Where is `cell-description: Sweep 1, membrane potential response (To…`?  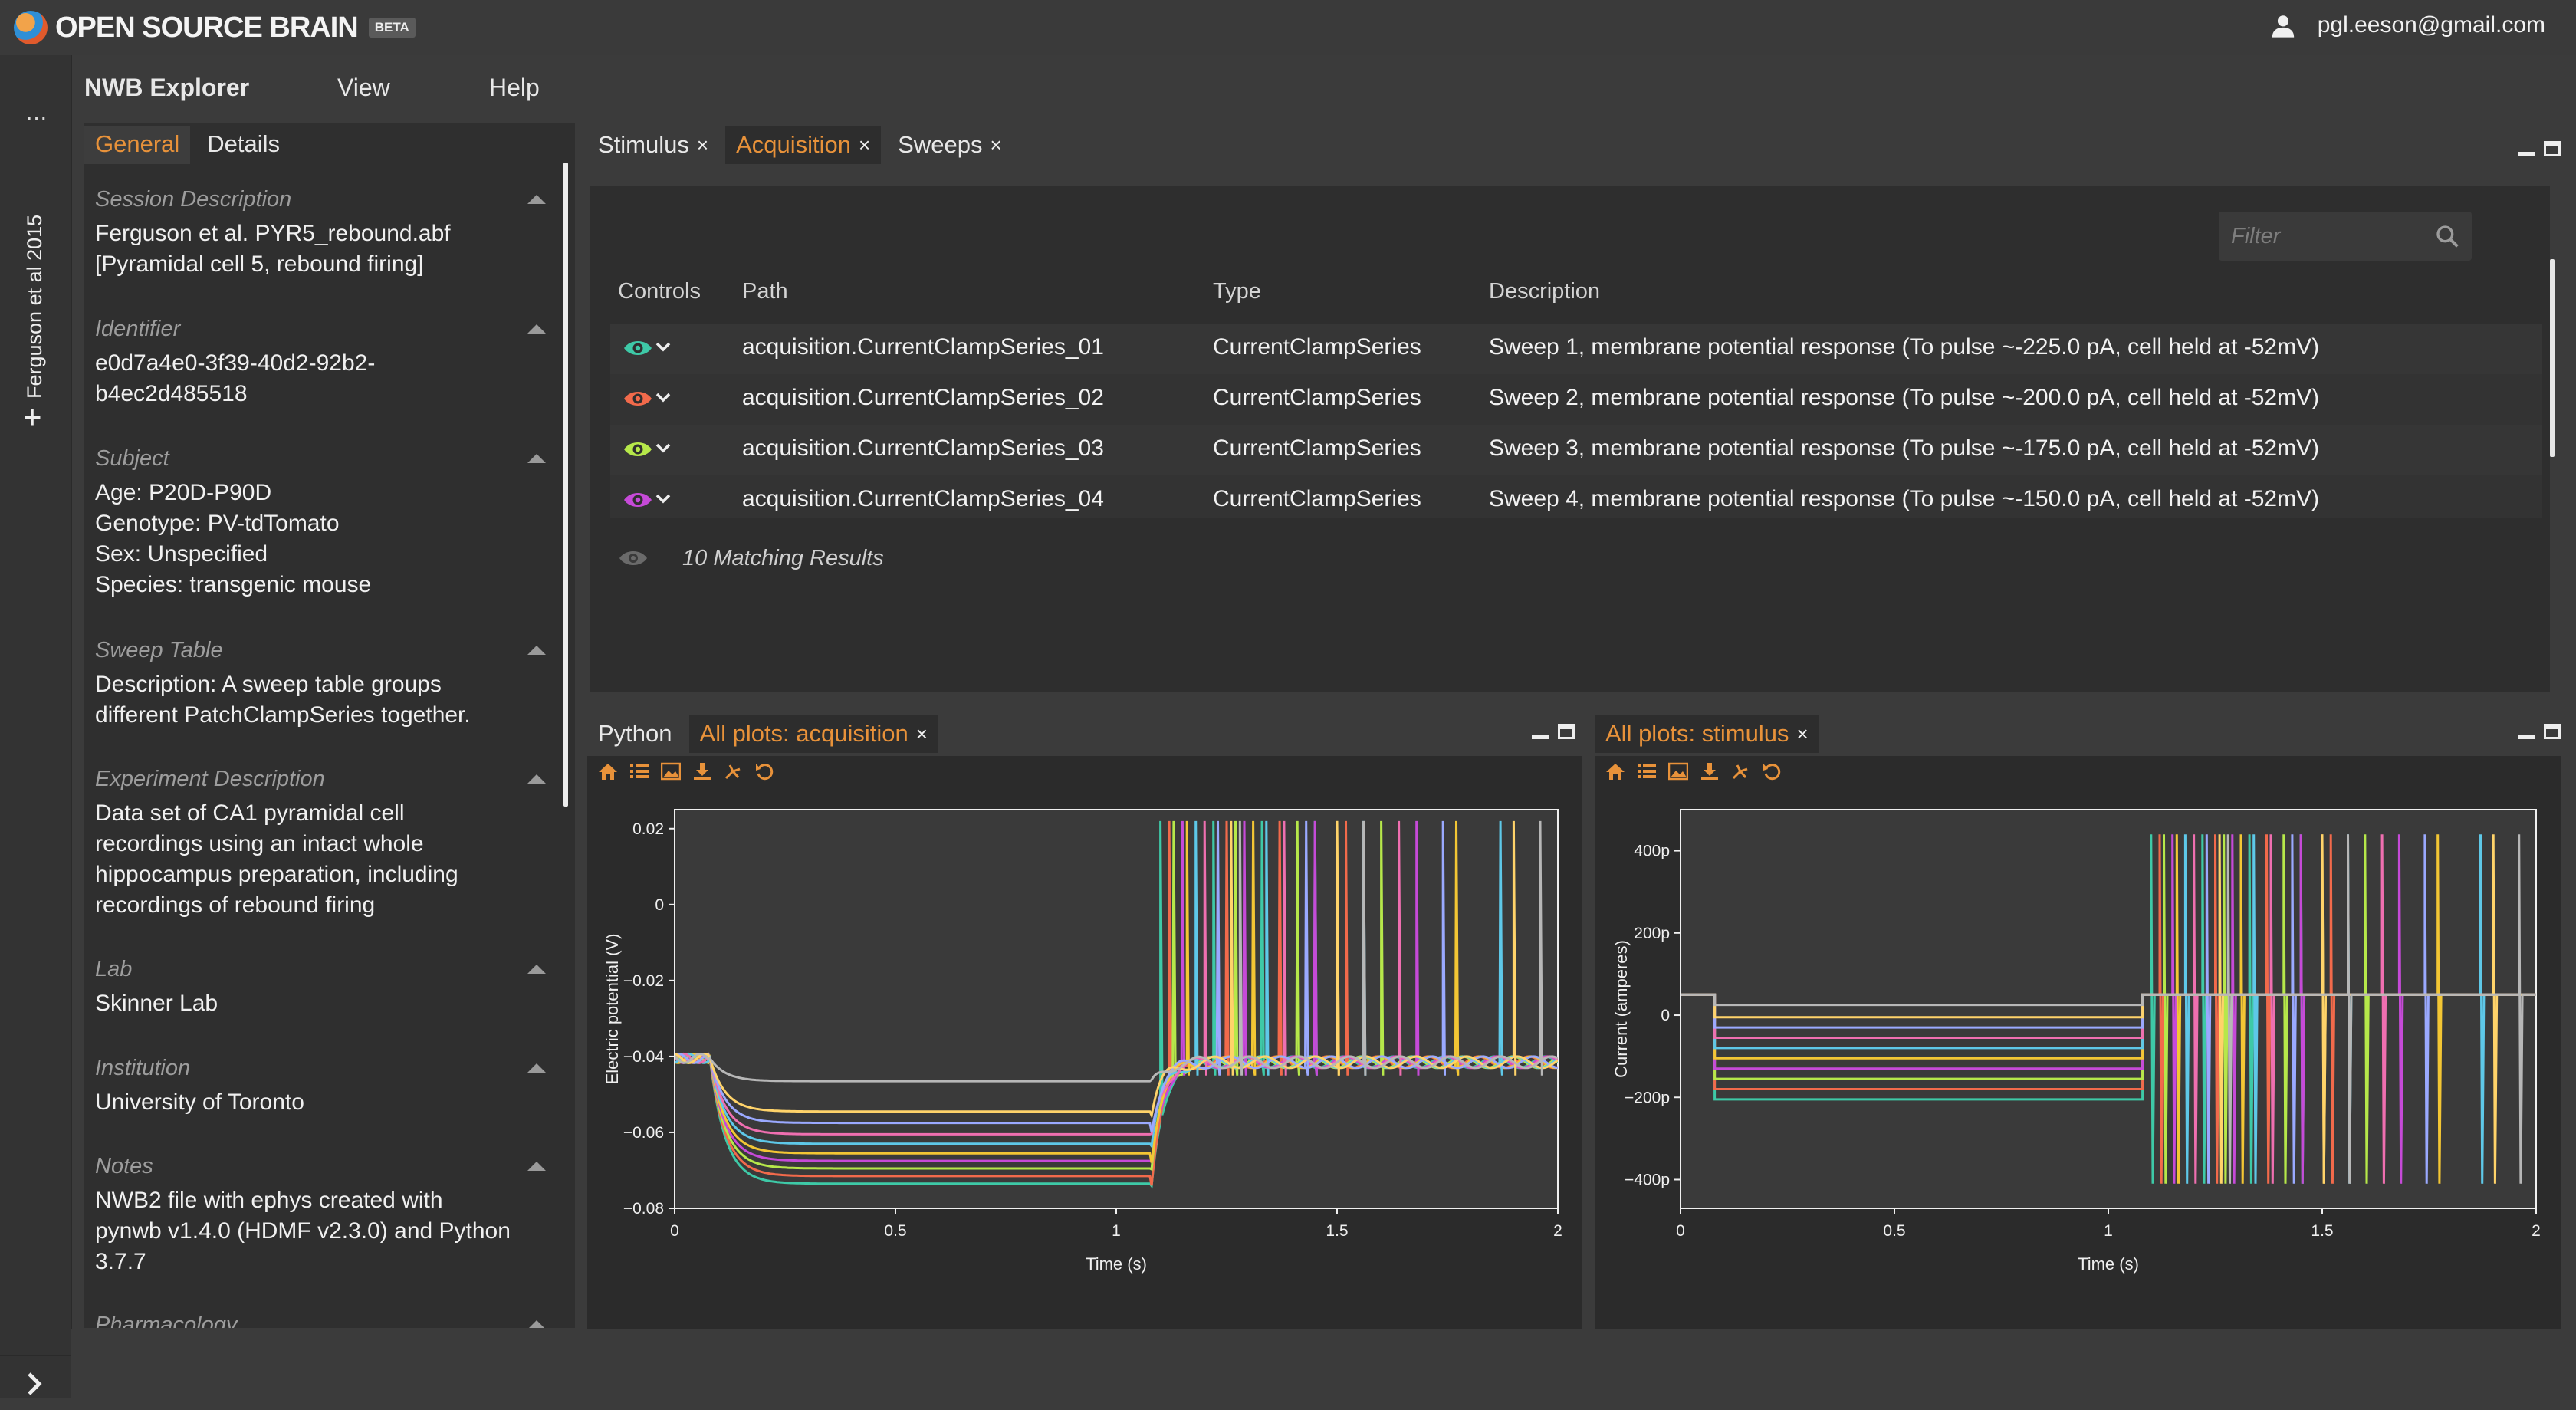
cell-description: Sweep 1, membrane potential response (To… is located at coordinates (1904, 347).